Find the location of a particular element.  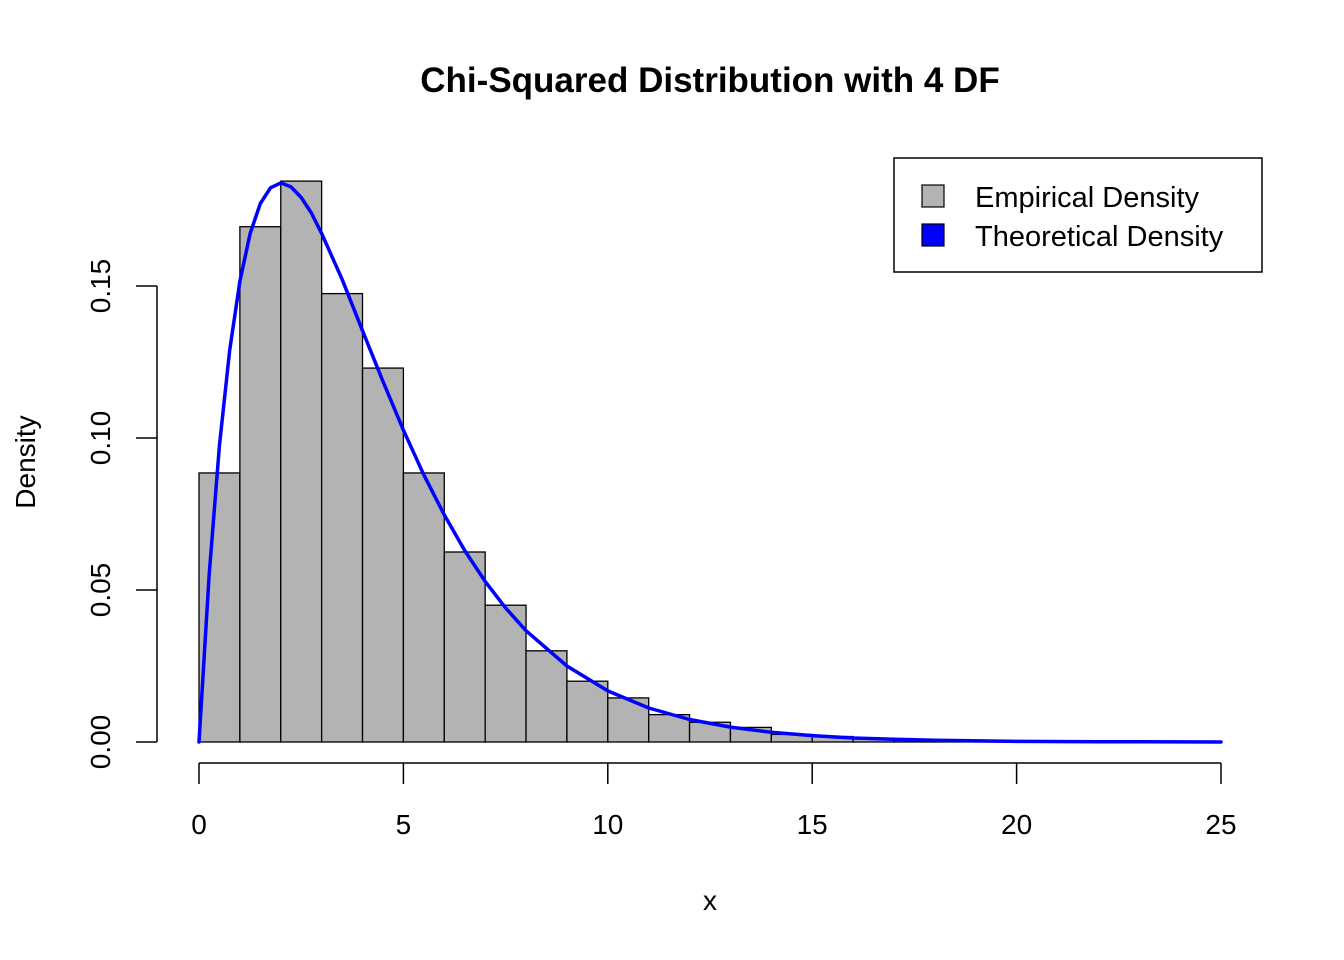

x-axis: 0 5 10 15 20 25 is located at coordinates (714, 801).